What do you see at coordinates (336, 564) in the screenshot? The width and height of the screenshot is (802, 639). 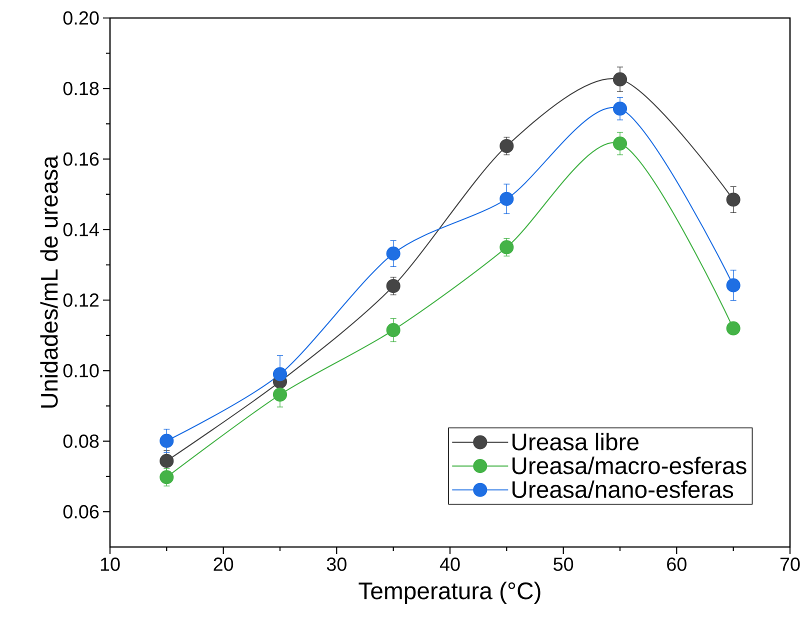 I see `x-tick-label: 30` at bounding box center [336, 564].